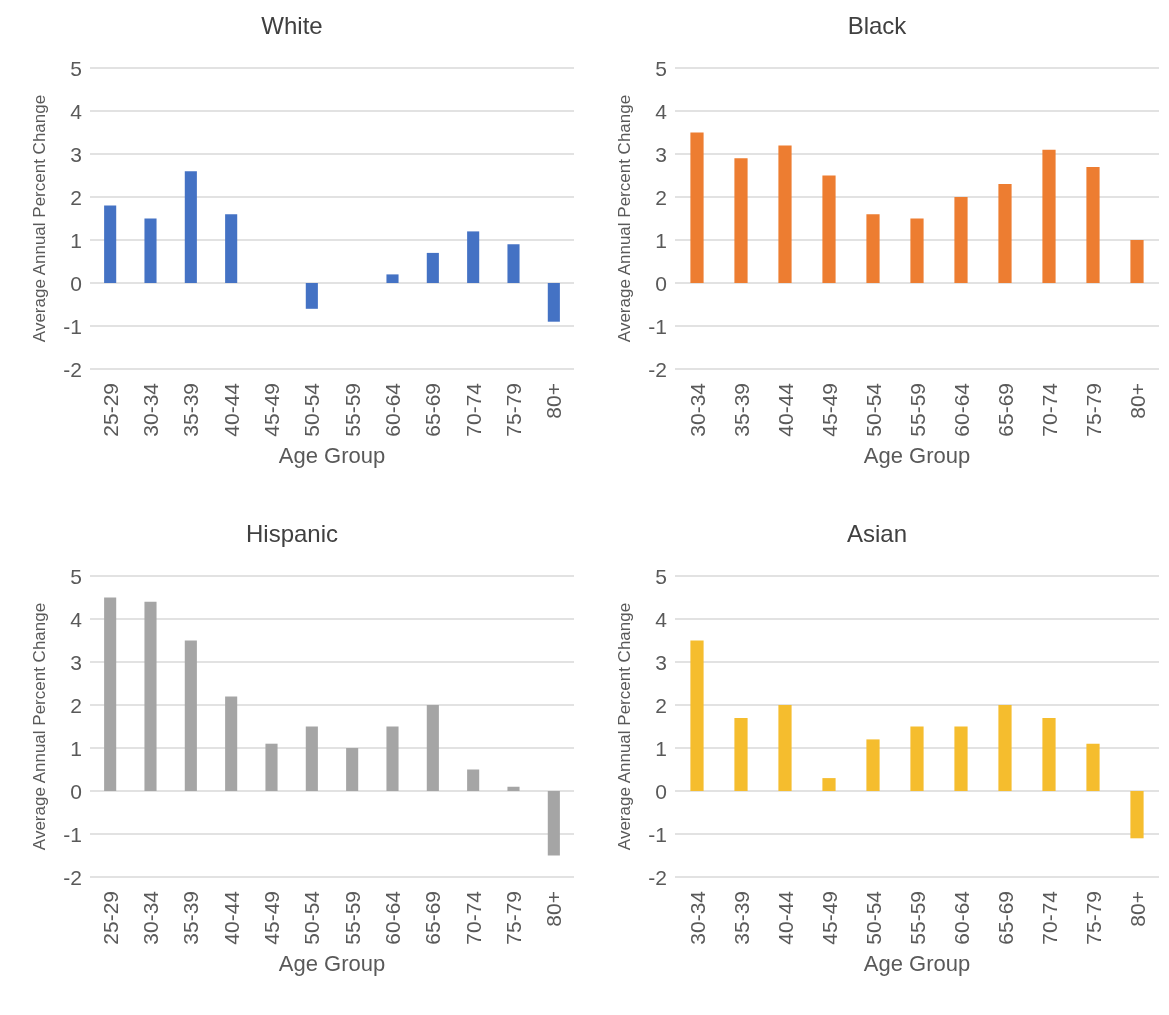 The image size is (1169, 1015). Describe the element at coordinates (513, 918) in the screenshot. I see `x-tick-label: 75-79` at that location.